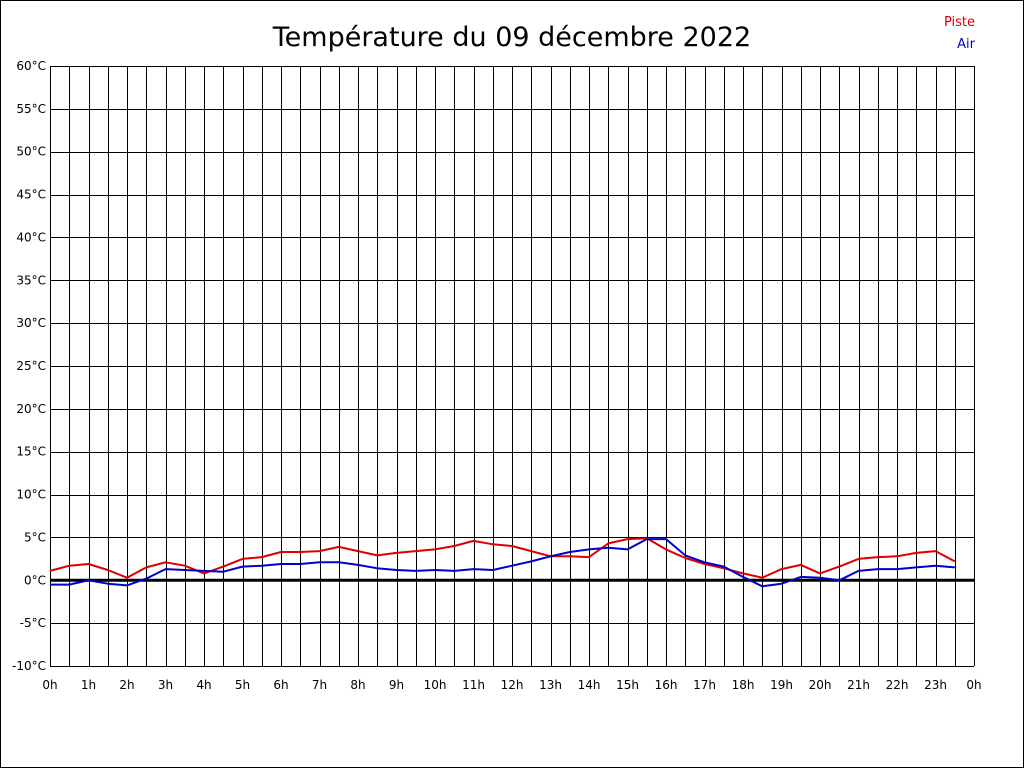 The image size is (1024, 768). I want to click on y-tick-label: 0°C, so click(35, 580).